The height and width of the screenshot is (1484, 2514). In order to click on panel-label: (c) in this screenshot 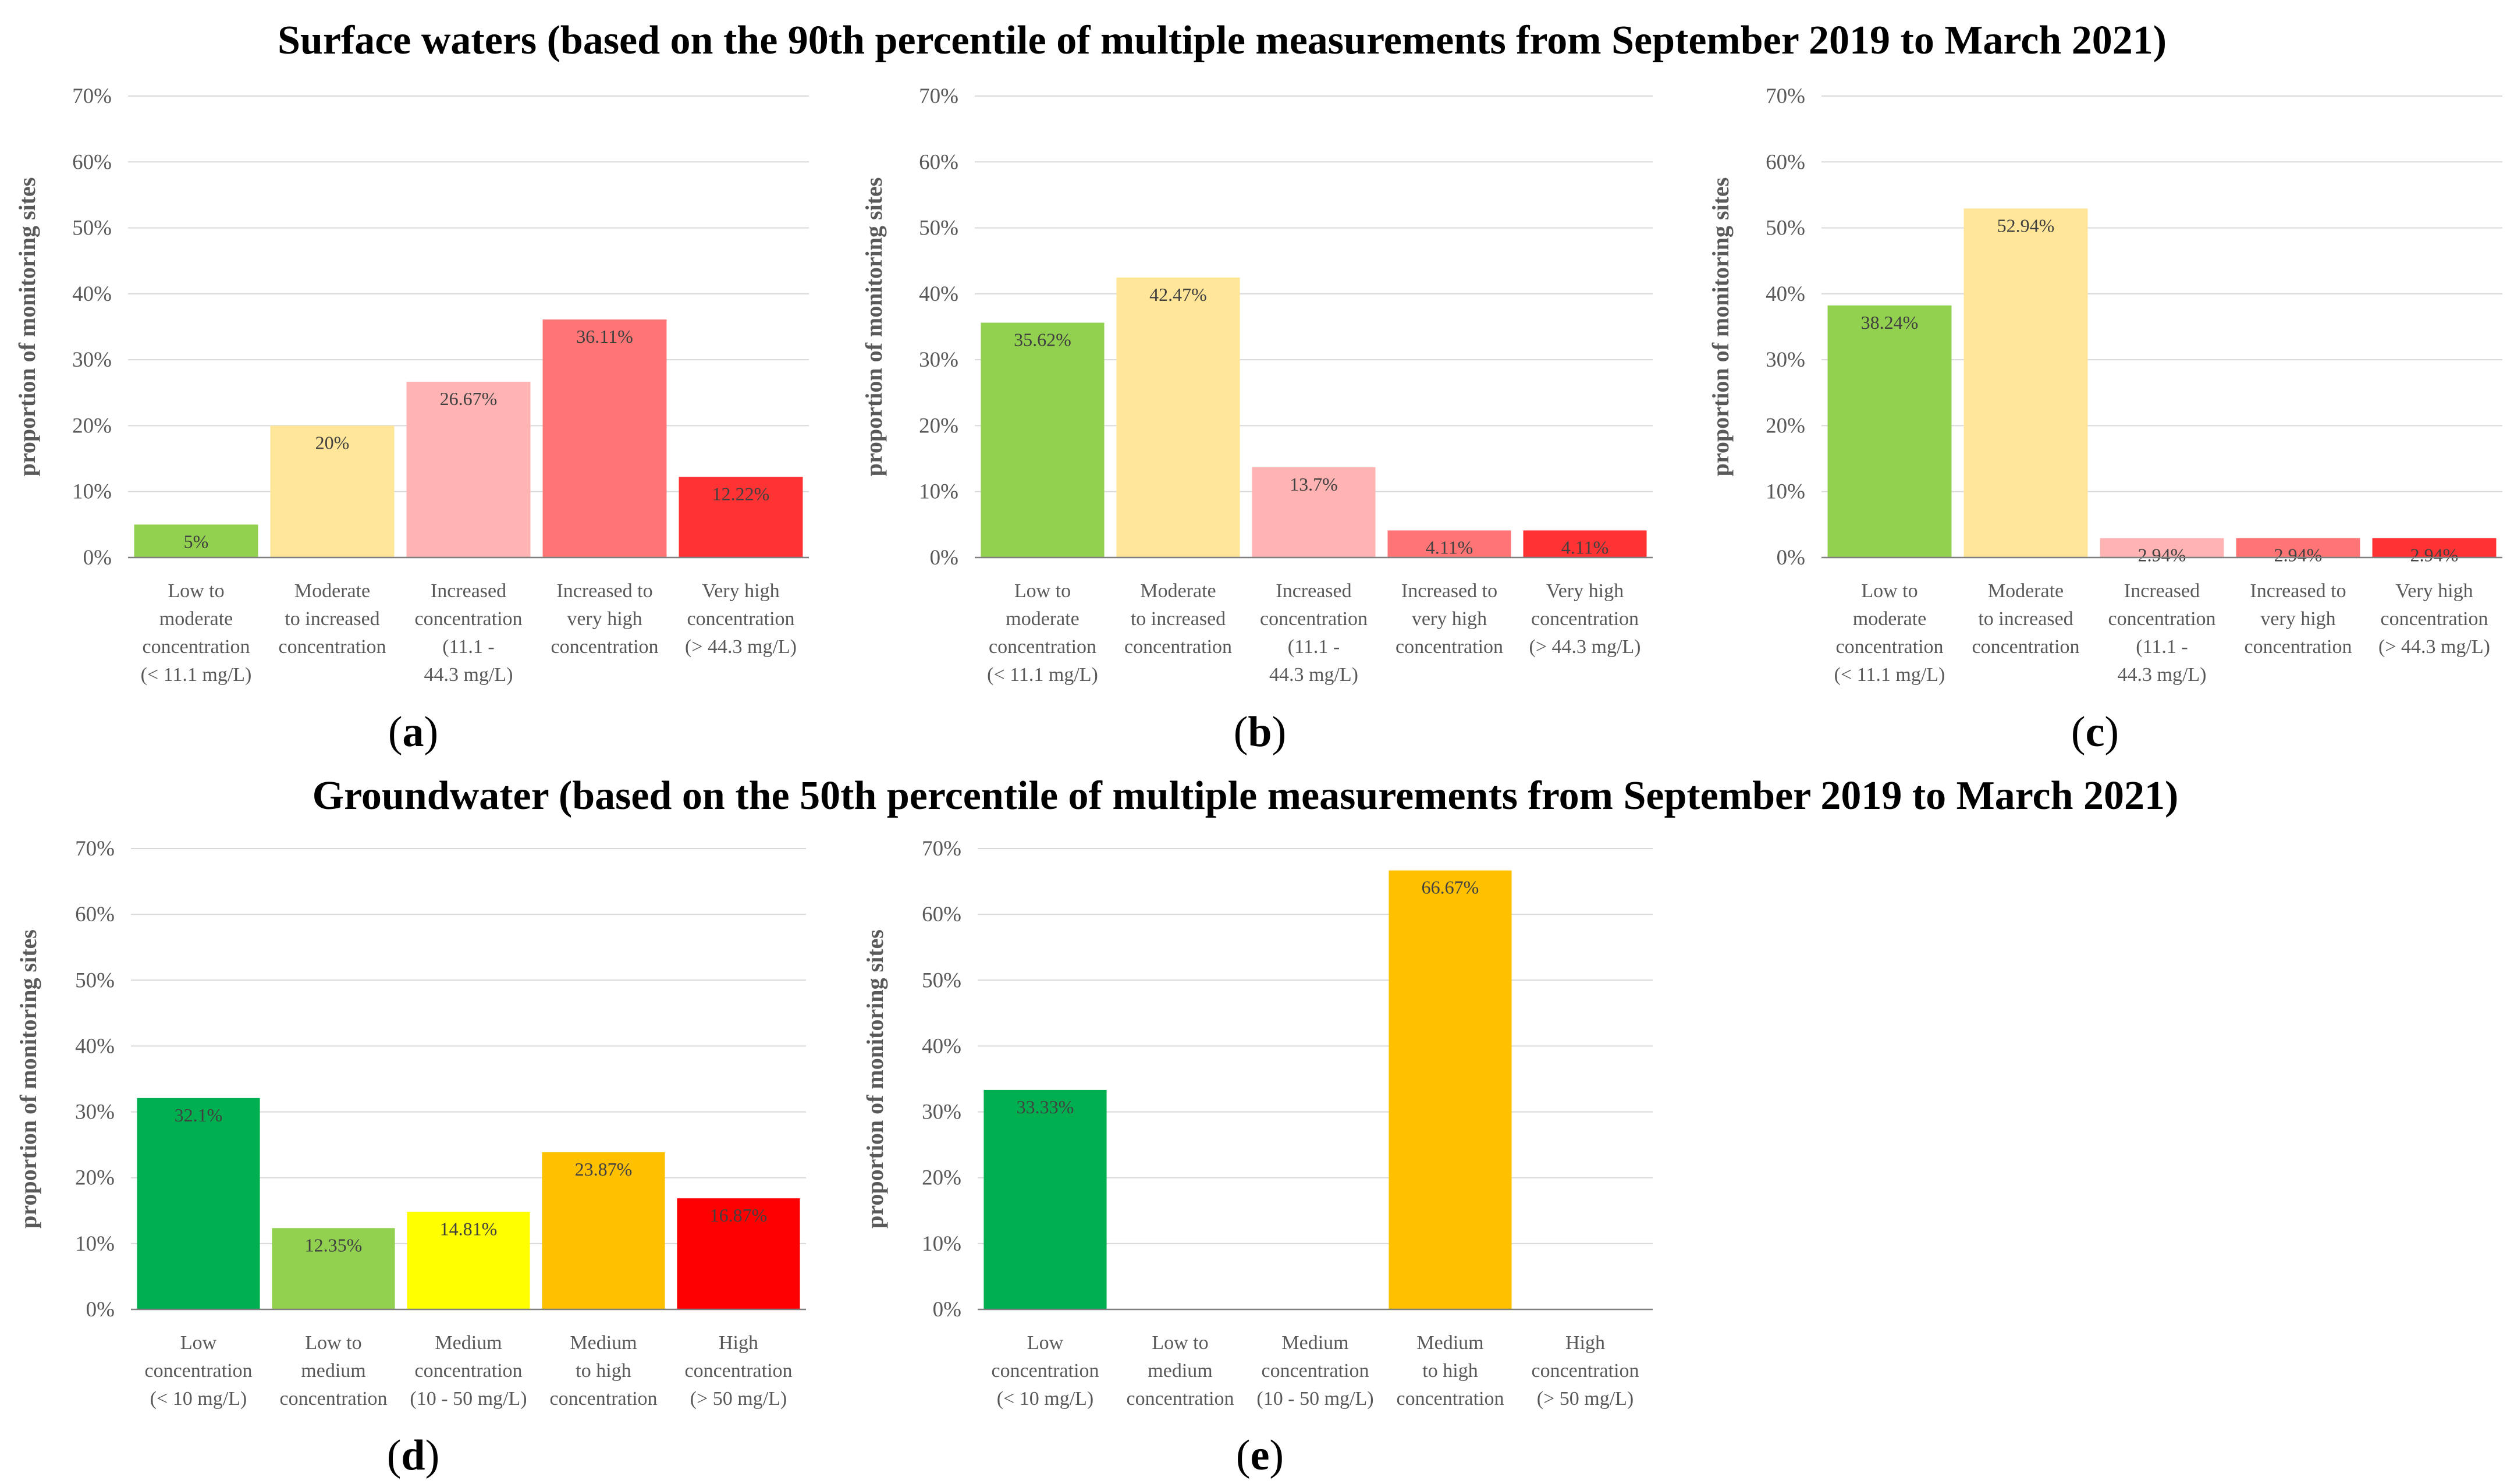, I will do `click(2095, 732)`.